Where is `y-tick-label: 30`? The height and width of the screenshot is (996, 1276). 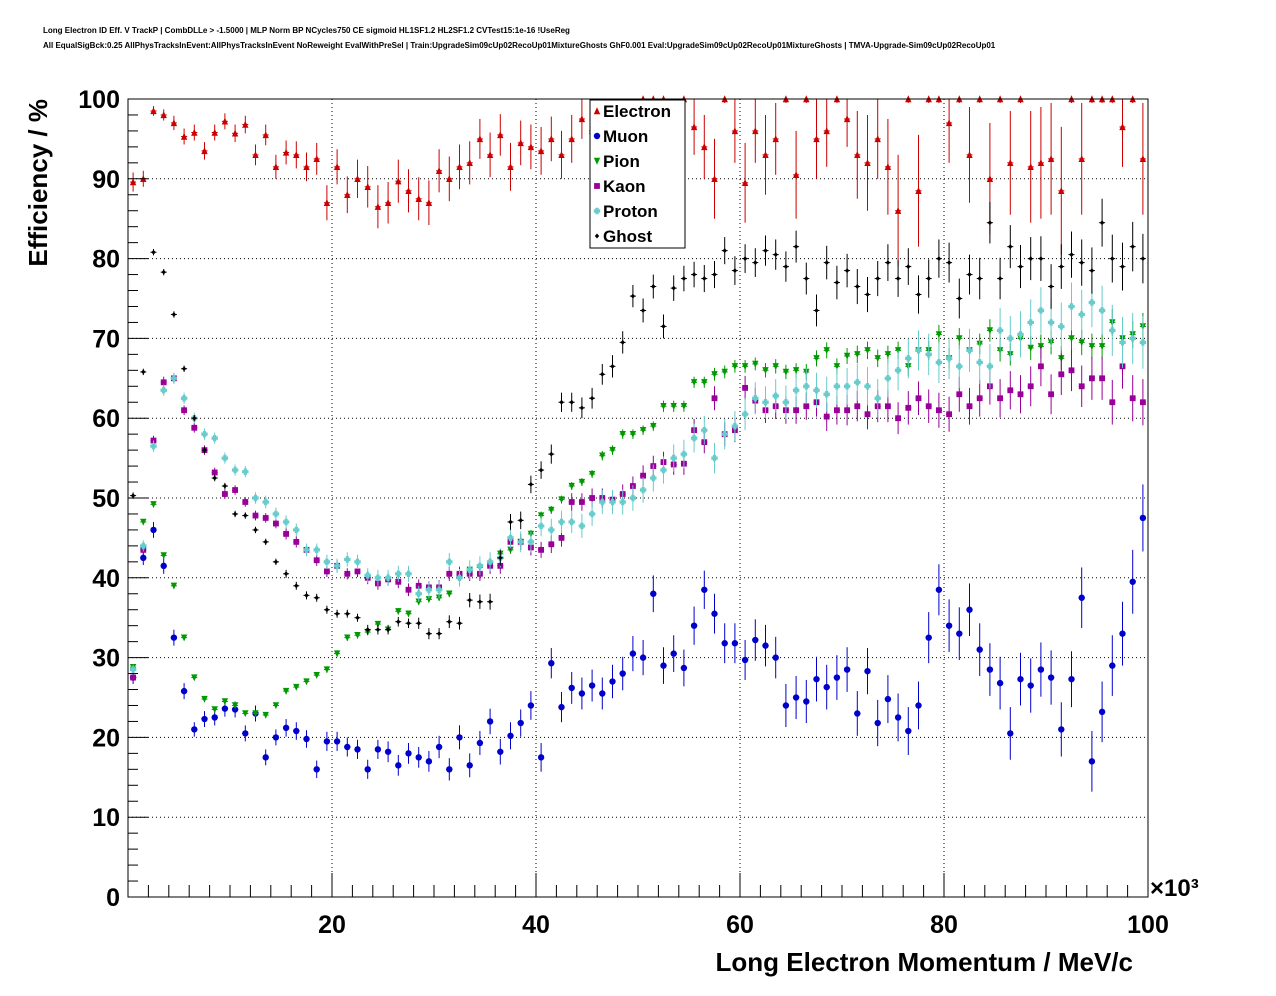 y-tick-label: 30 is located at coordinates (106, 659).